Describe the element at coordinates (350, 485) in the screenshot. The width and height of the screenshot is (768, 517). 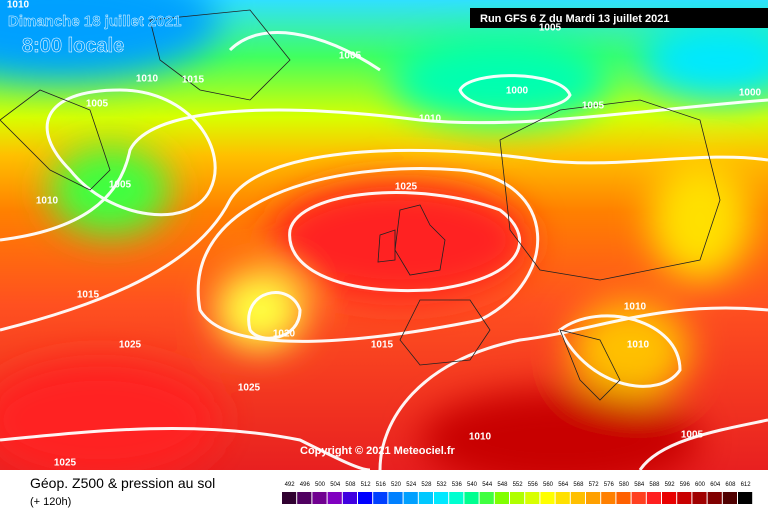
I see `scale-label: 508` at that location.